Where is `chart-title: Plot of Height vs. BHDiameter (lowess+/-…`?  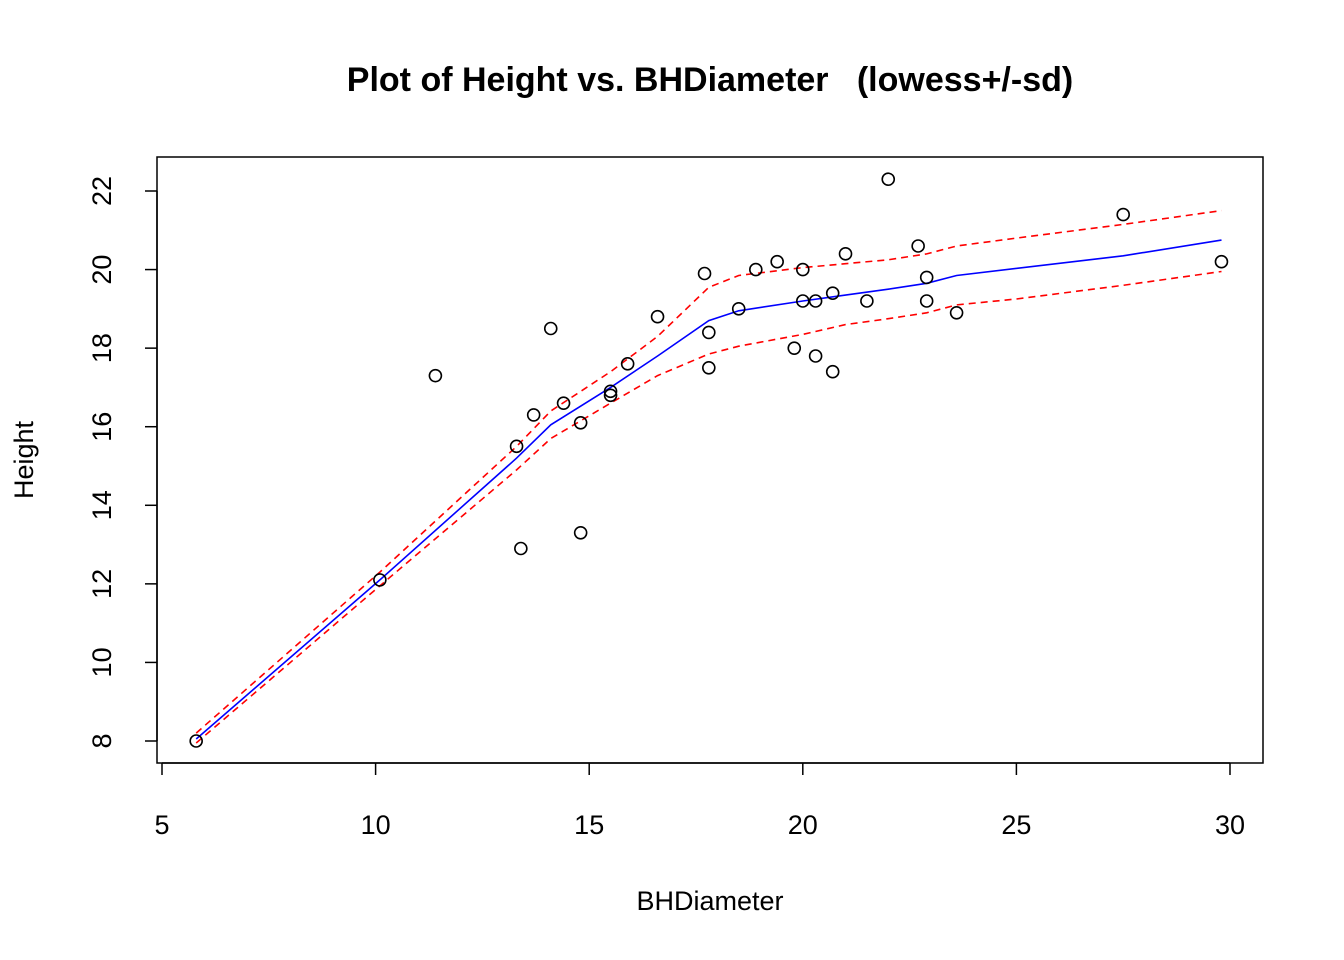 chart-title: Plot of Height vs. BHDiameter (lowess+/-… is located at coordinates (710, 80).